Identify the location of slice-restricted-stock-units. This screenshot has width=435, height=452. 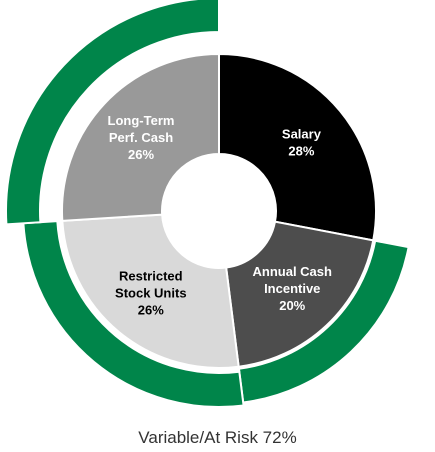
(150, 291).